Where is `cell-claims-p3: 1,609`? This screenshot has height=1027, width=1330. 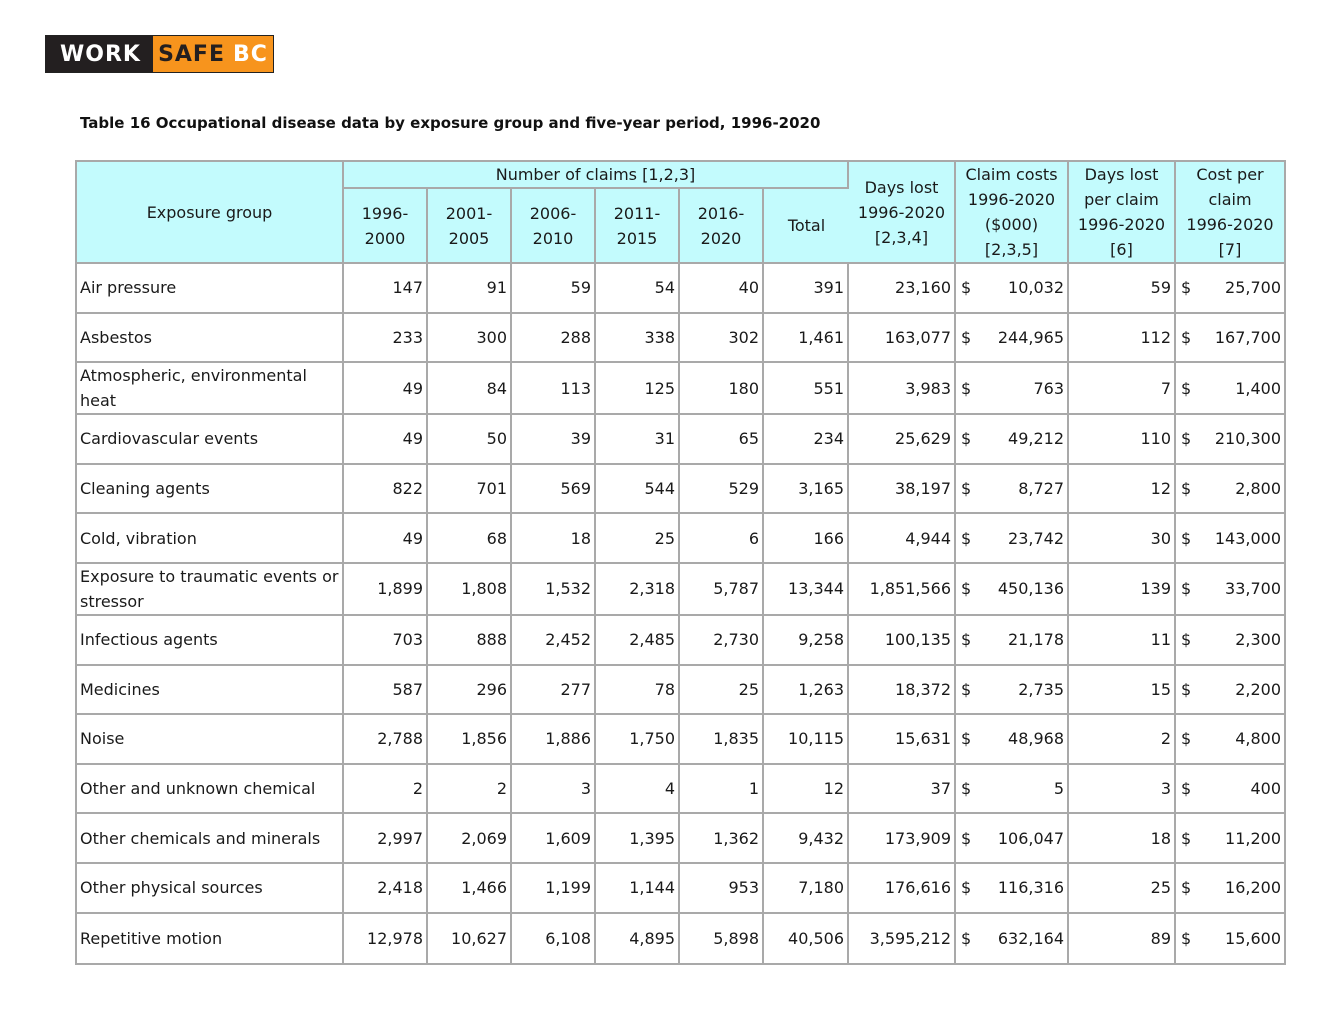 cell-claims-p3: 1,609 is located at coordinates (554, 839).